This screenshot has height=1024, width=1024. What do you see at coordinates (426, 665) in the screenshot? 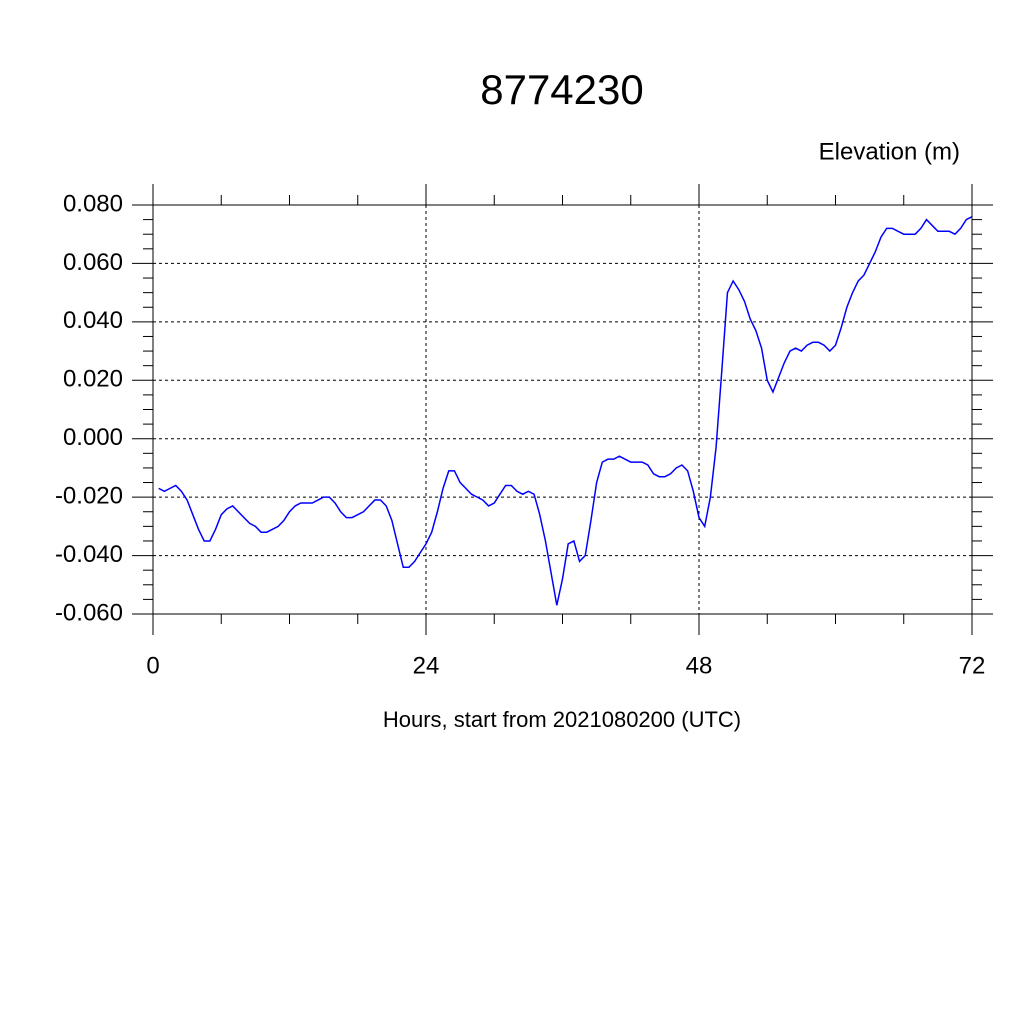
I see `x-tick-label: 24` at bounding box center [426, 665].